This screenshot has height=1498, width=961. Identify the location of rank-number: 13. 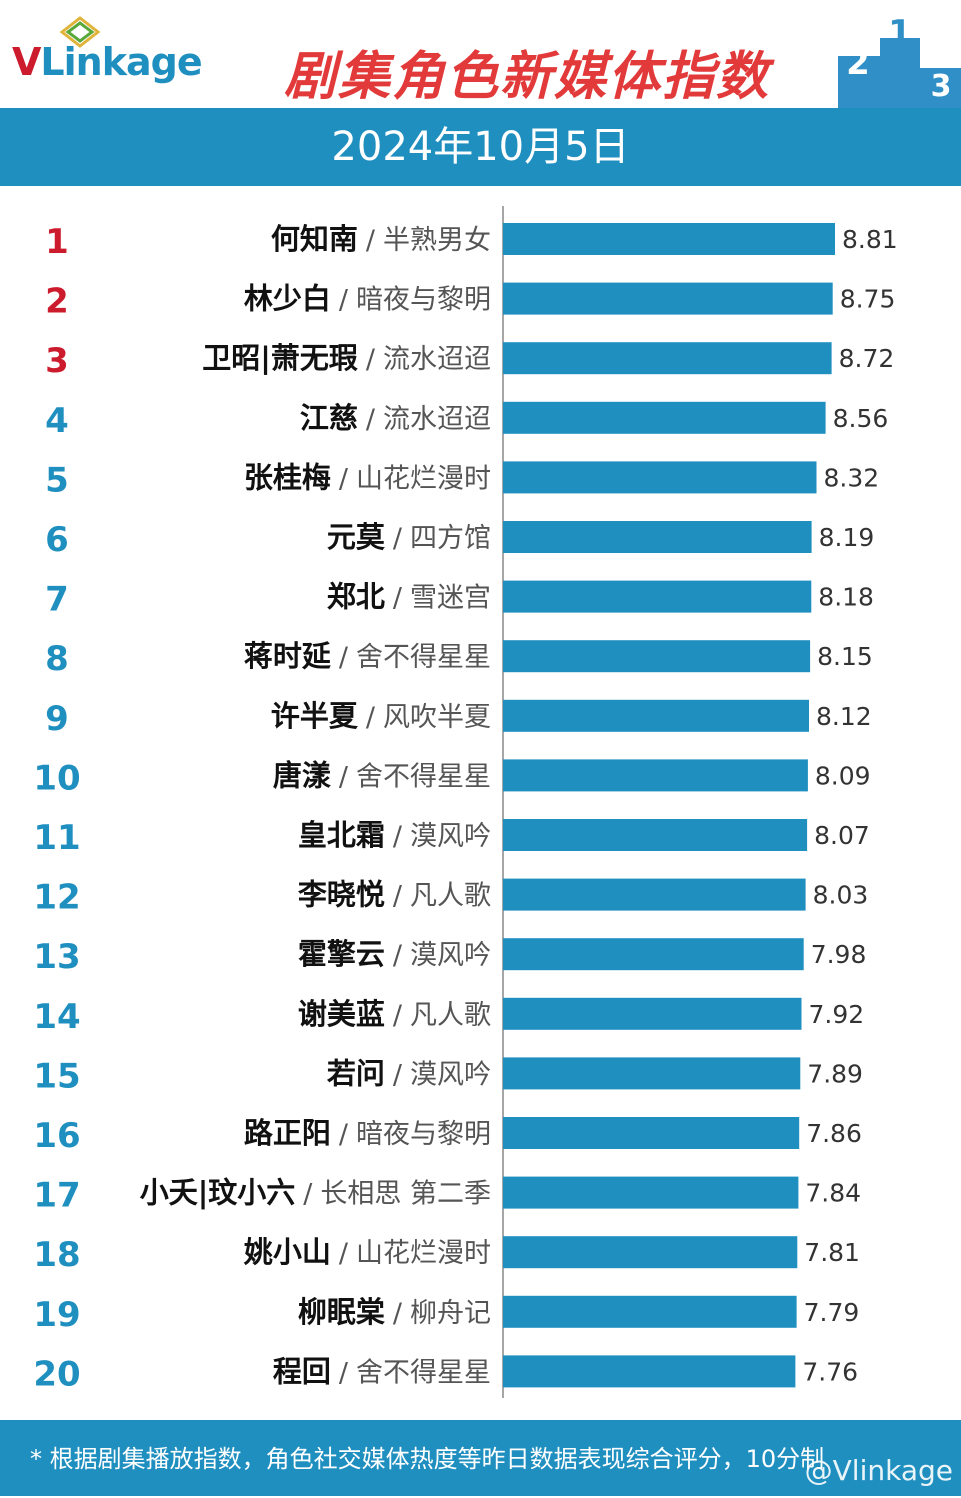
(56, 957).